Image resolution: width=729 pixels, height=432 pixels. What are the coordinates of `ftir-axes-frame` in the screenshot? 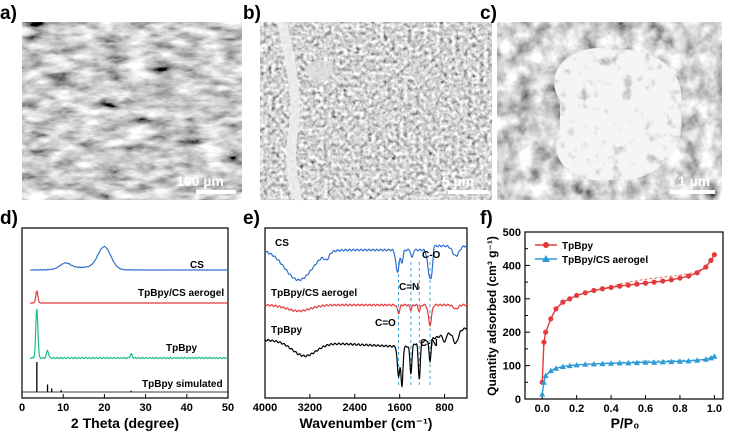 It's located at (366, 313).